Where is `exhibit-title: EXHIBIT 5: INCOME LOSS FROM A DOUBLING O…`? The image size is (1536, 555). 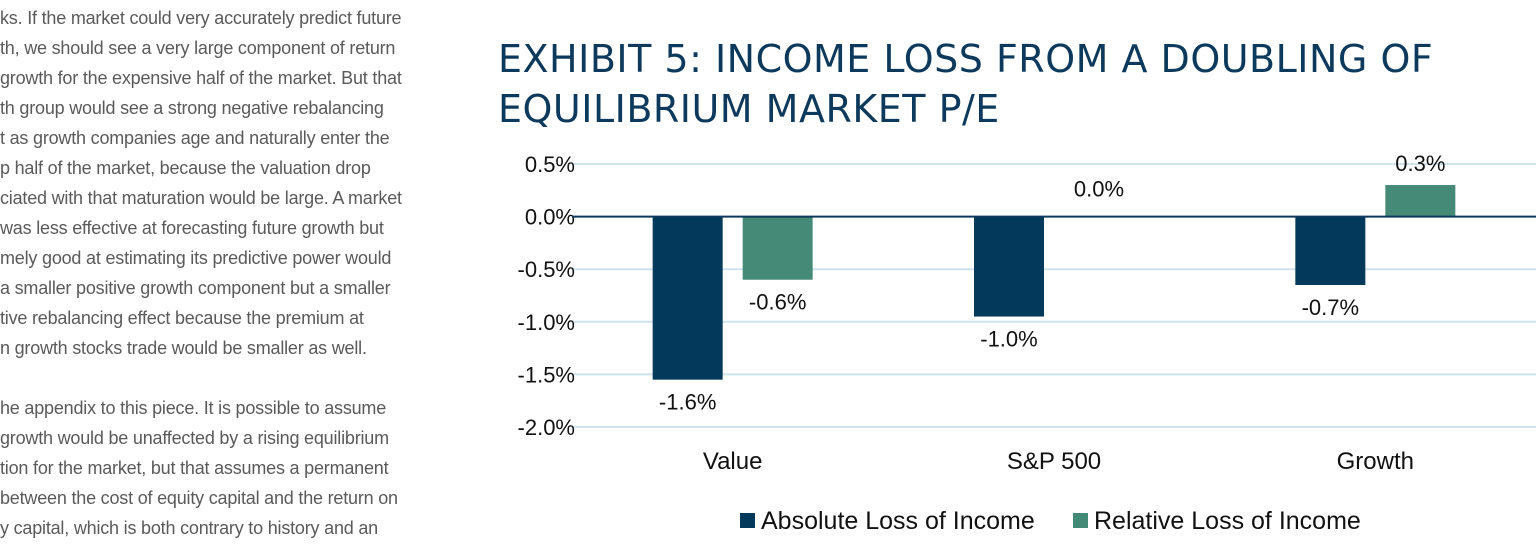 exhibit-title: EXHIBIT 5: INCOME LOSS FROM A DOUBLING O… is located at coordinates (1008, 84).